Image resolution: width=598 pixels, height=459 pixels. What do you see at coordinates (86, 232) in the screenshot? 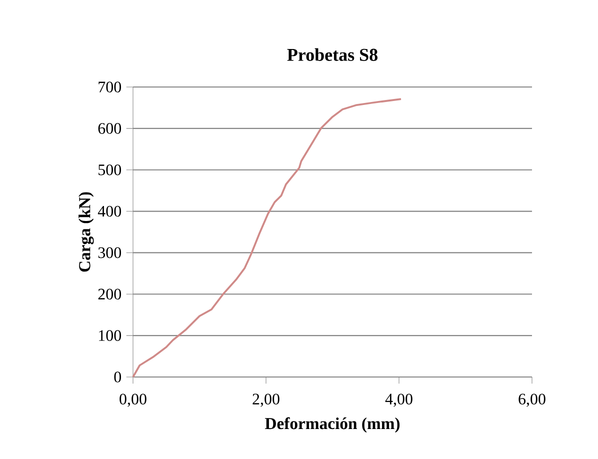
I see `y-axis-title: Carga (kN)` at bounding box center [86, 232].